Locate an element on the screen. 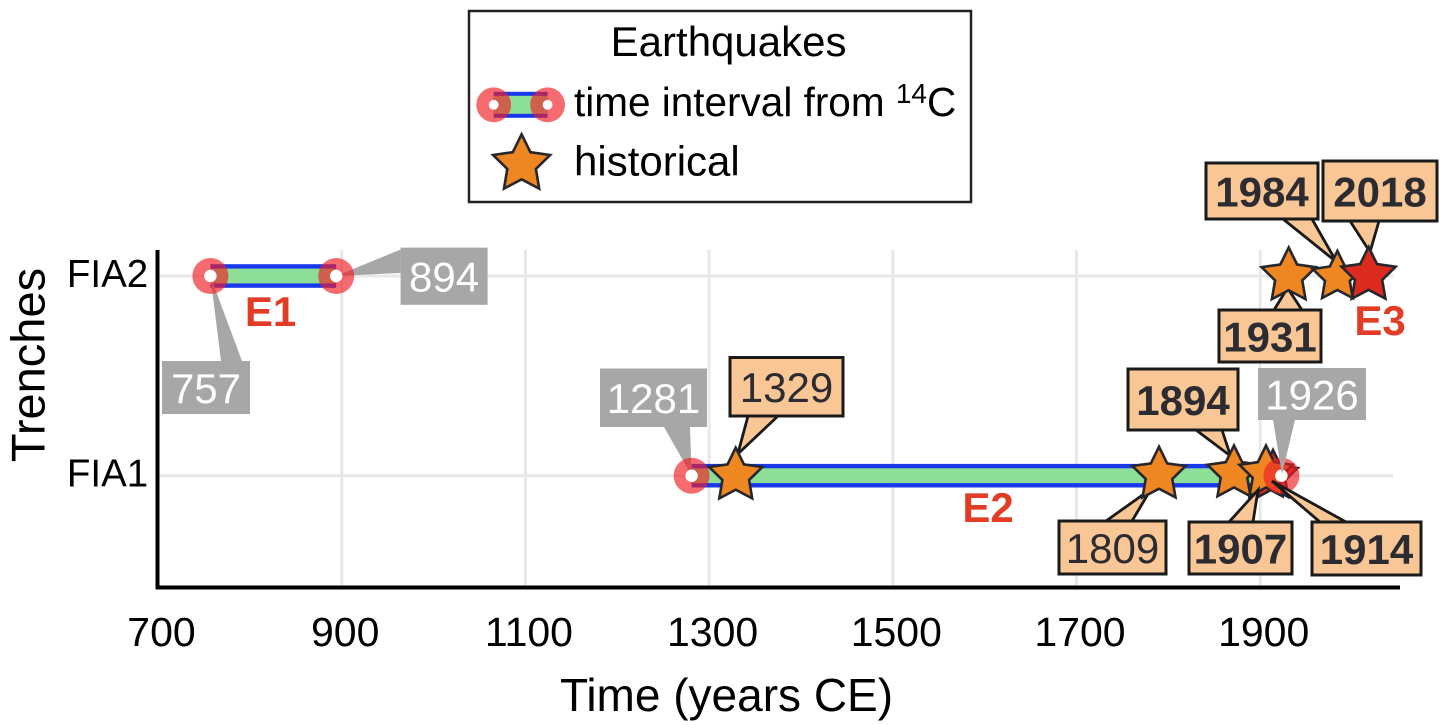 The image size is (1445, 725). svg-text: E2 is located at coordinates (987, 507).